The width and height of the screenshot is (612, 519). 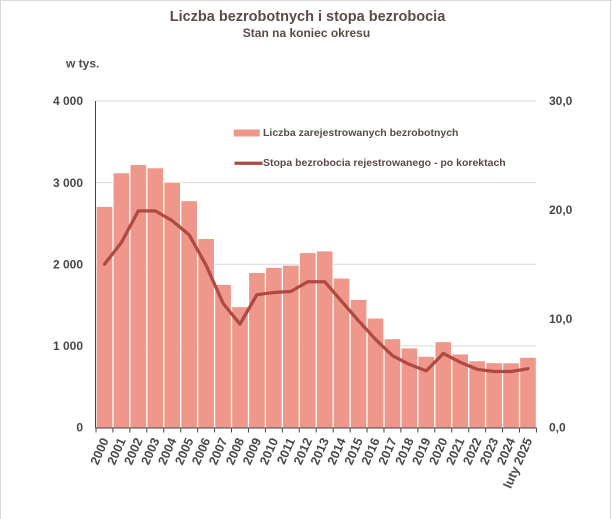 What do you see at coordinates (306, 33) in the screenshot?
I see `svg-text: Stan na koniec okresu` at bounding box center [306, 33].